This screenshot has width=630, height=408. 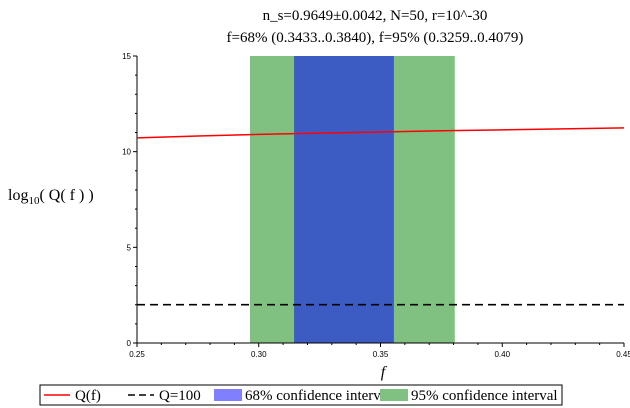 What do you see at coordinates (137, 354) in the screenshot?
I see `x-tick-label-0: 0.25` at bounding box center [137, 354].